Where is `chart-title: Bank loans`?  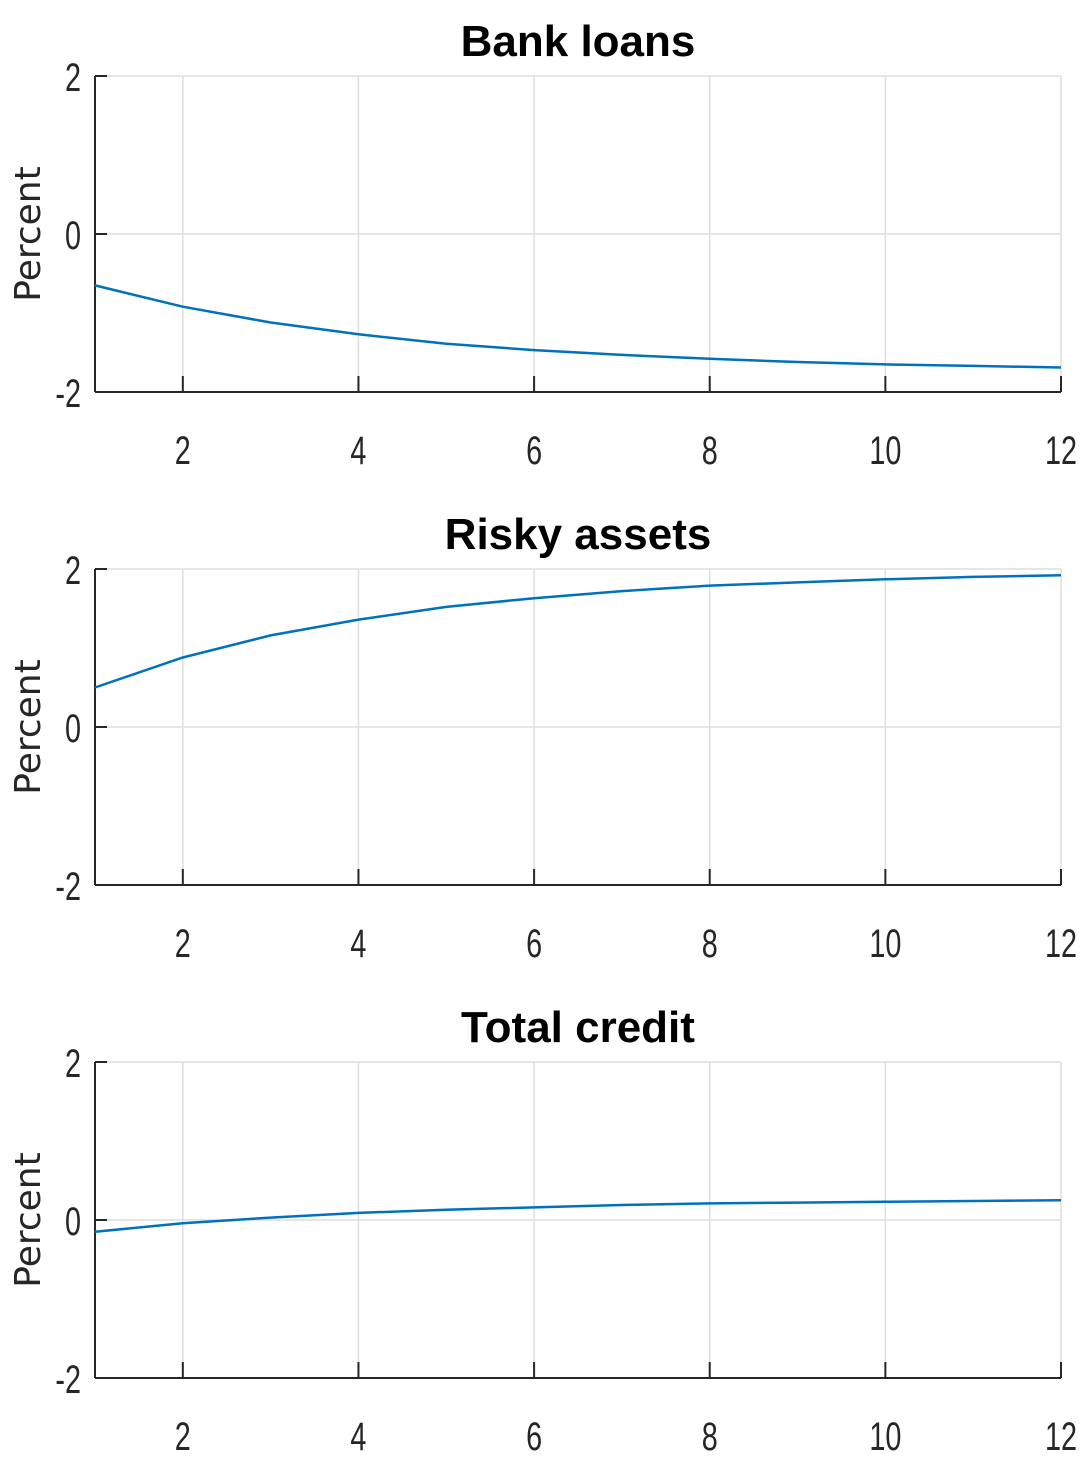 chart-title: Bank loans is located at coordinates (578, 41).